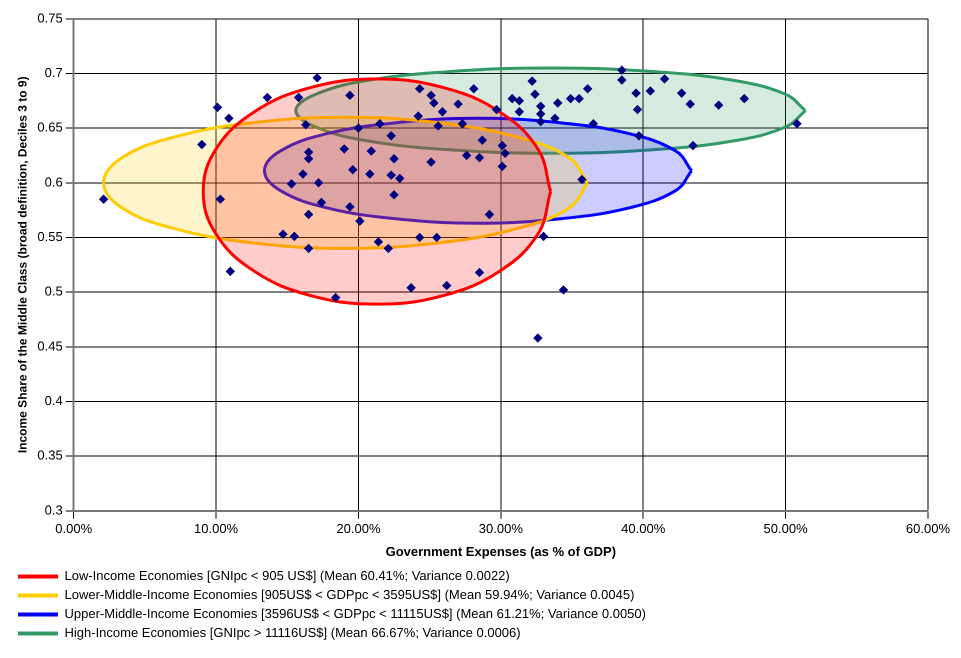 This screenshot has height=658, width=961. Describe the element at coordinates (53, 182) in the screenshot. I see `y-tick-label: 0.6` at that location.